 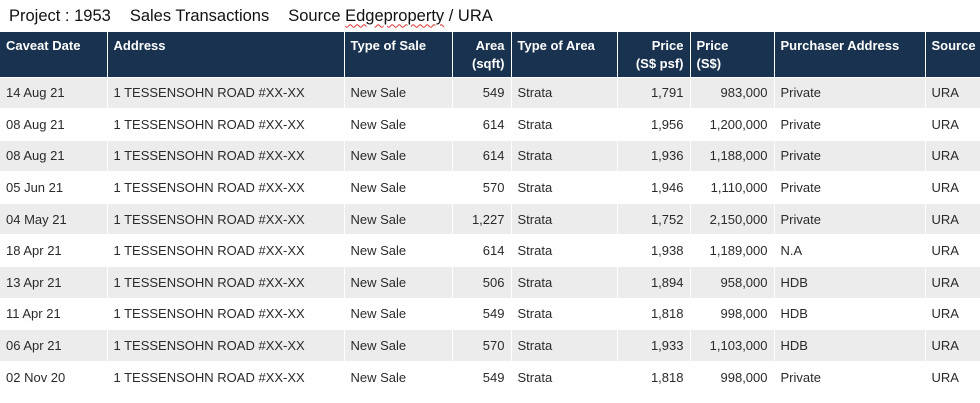 What do you see at coordinates (53, 187) in the screenshot?
I see `cell-caveat-date: 05 Jun 21` at bounding box center [53, 187].